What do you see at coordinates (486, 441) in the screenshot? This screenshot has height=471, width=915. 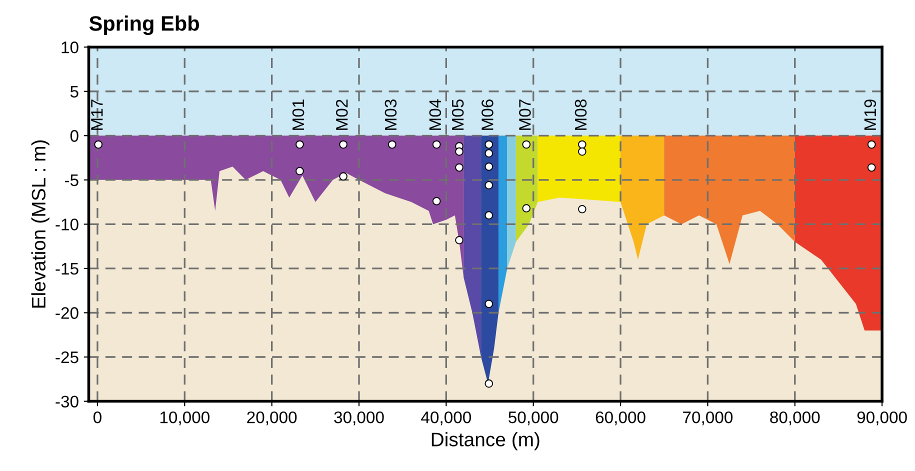 I see `x-axis-title: Distance (m)` at bounding box center [486, 441].